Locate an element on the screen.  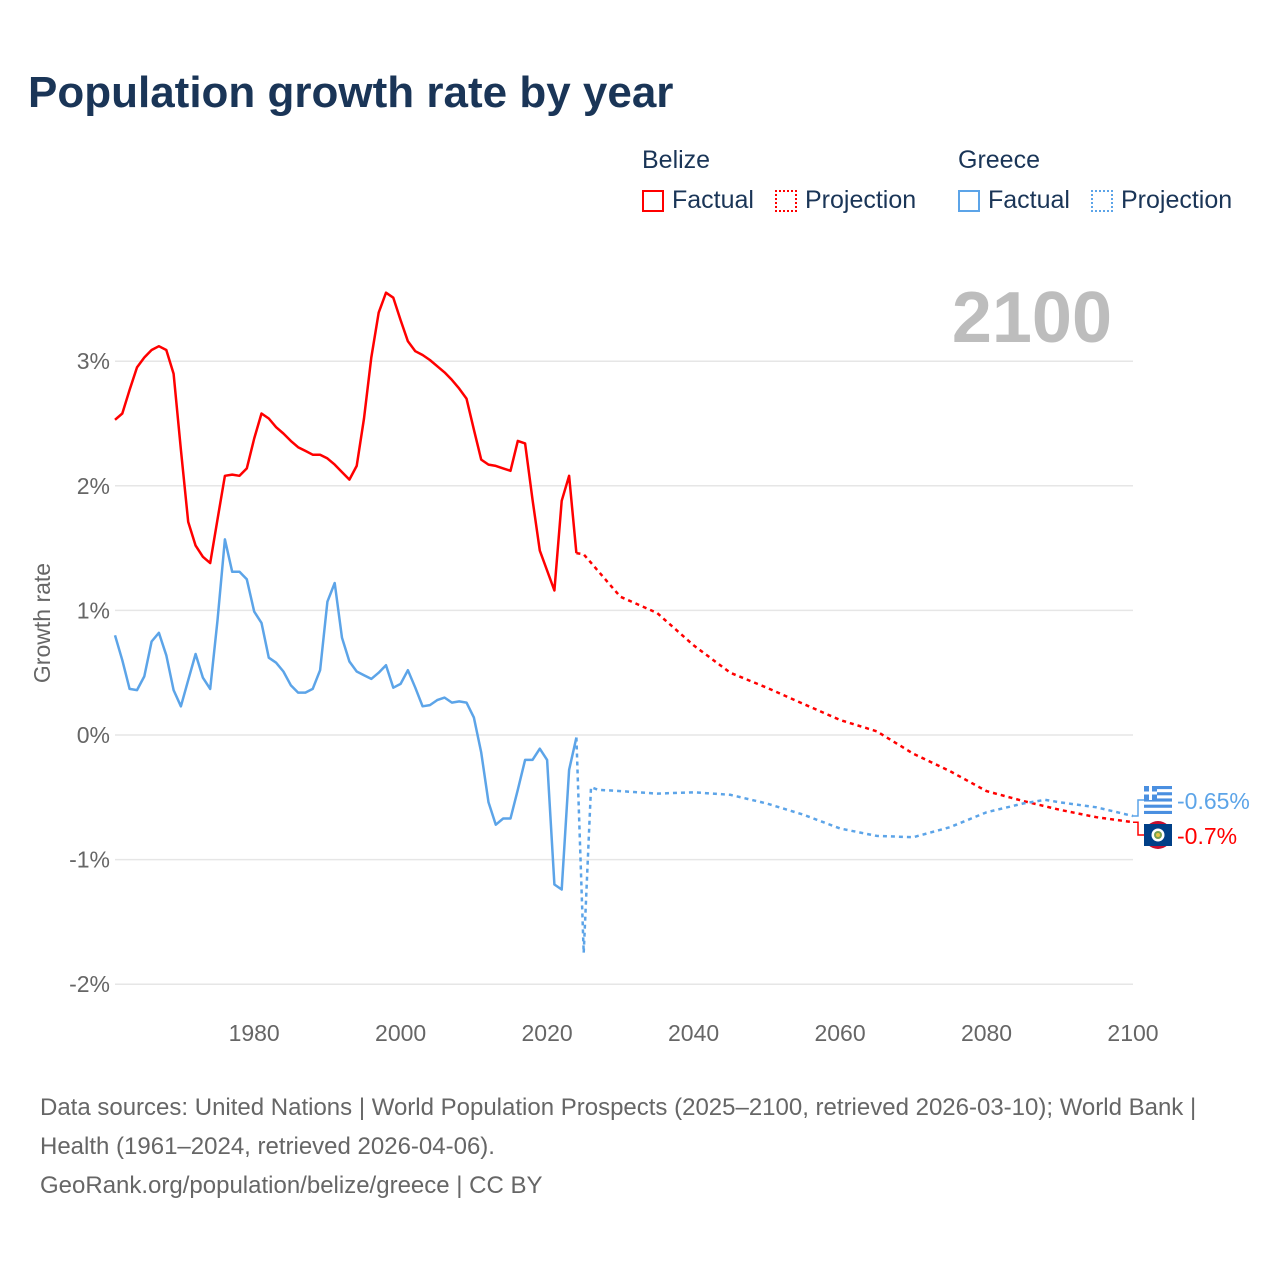
x-tick-label: 2020 is located at coordinates (547, 1033).